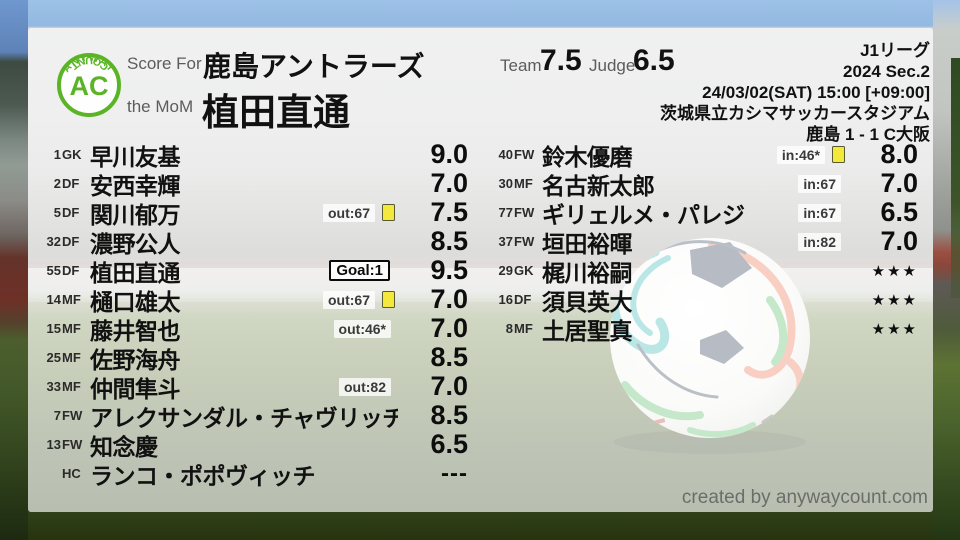 This screenshot has width=960, height=540. What do you see at coordinates (135, 388) in the screenshot?
I see `player-name: 仲間隼斗` at bounding box center [135, 388].